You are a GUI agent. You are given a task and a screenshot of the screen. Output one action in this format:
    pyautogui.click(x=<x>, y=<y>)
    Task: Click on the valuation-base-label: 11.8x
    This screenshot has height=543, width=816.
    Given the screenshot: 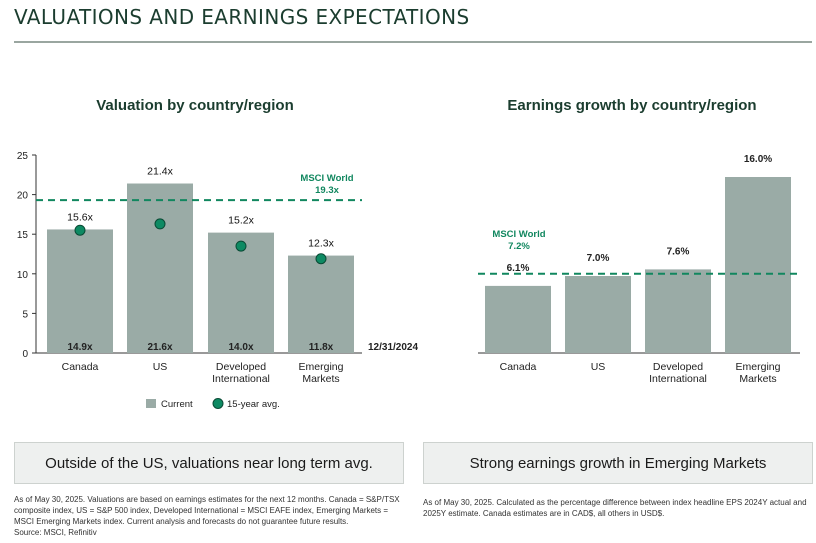 What is the action you would take?
    pyautogui.click(x=321, y=347)
    